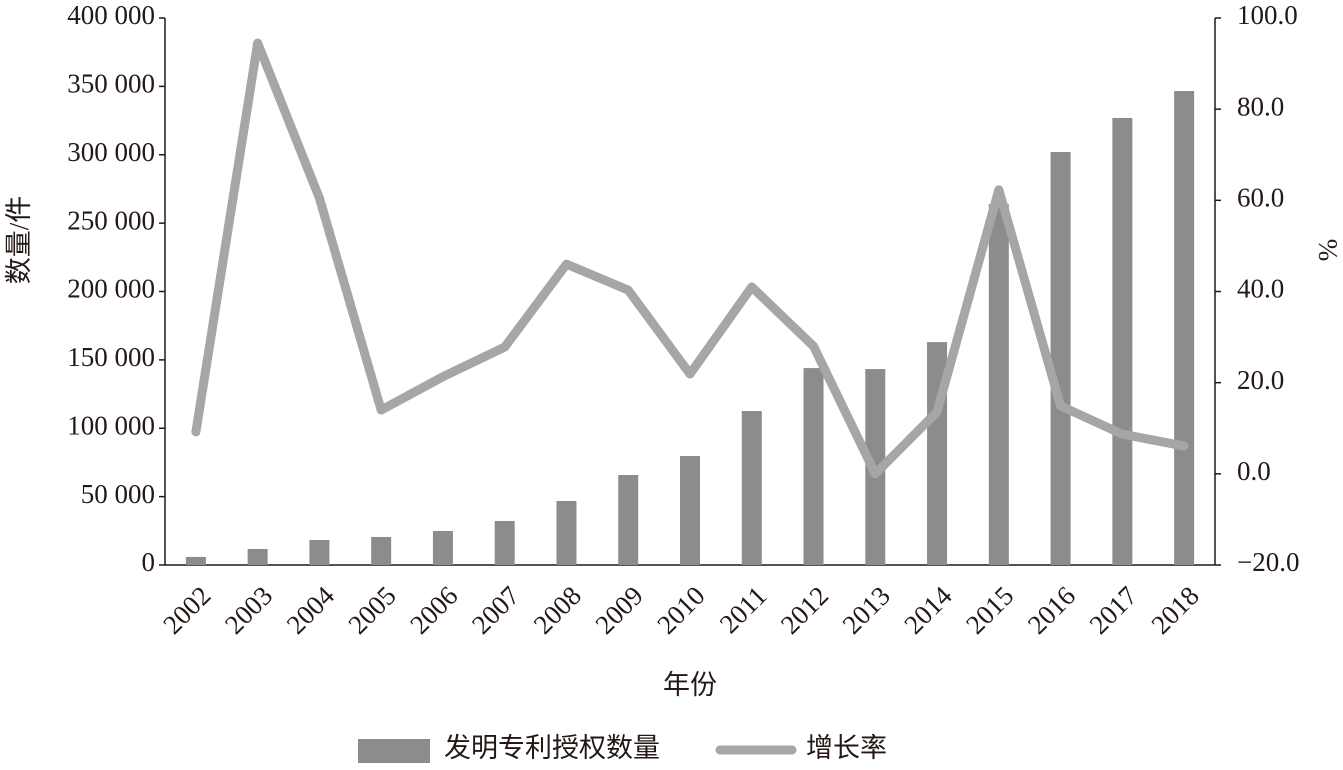 This screenshot has width=1343, height=770. I want to click on y-tick-label: 300 000, so click(111, 152).